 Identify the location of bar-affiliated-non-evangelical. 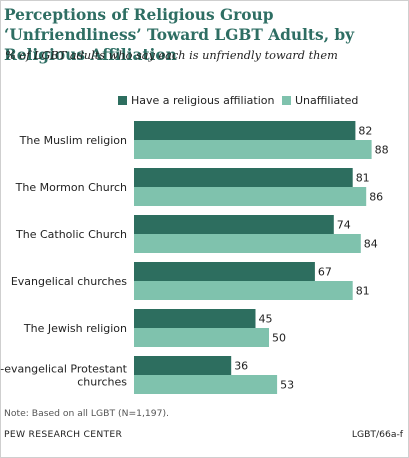
(183, 365).